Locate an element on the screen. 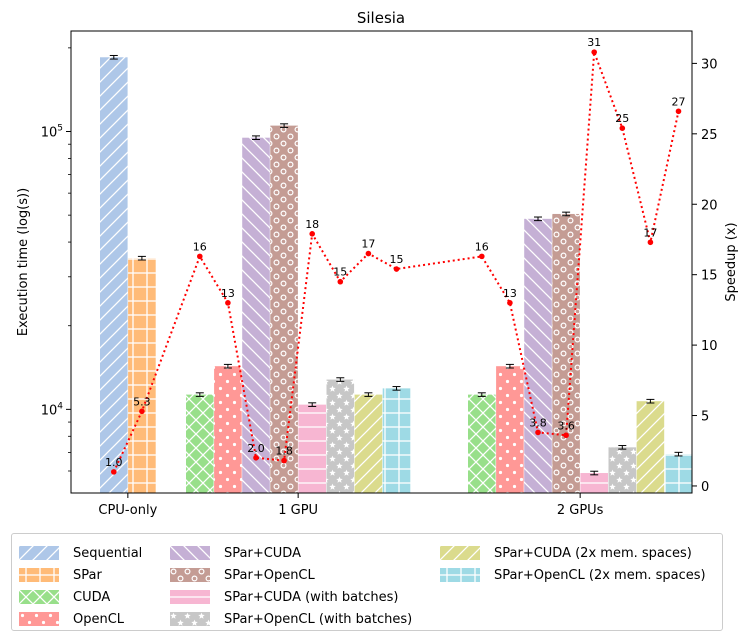  legend-item: SPar is located at coordinates (60, 575).